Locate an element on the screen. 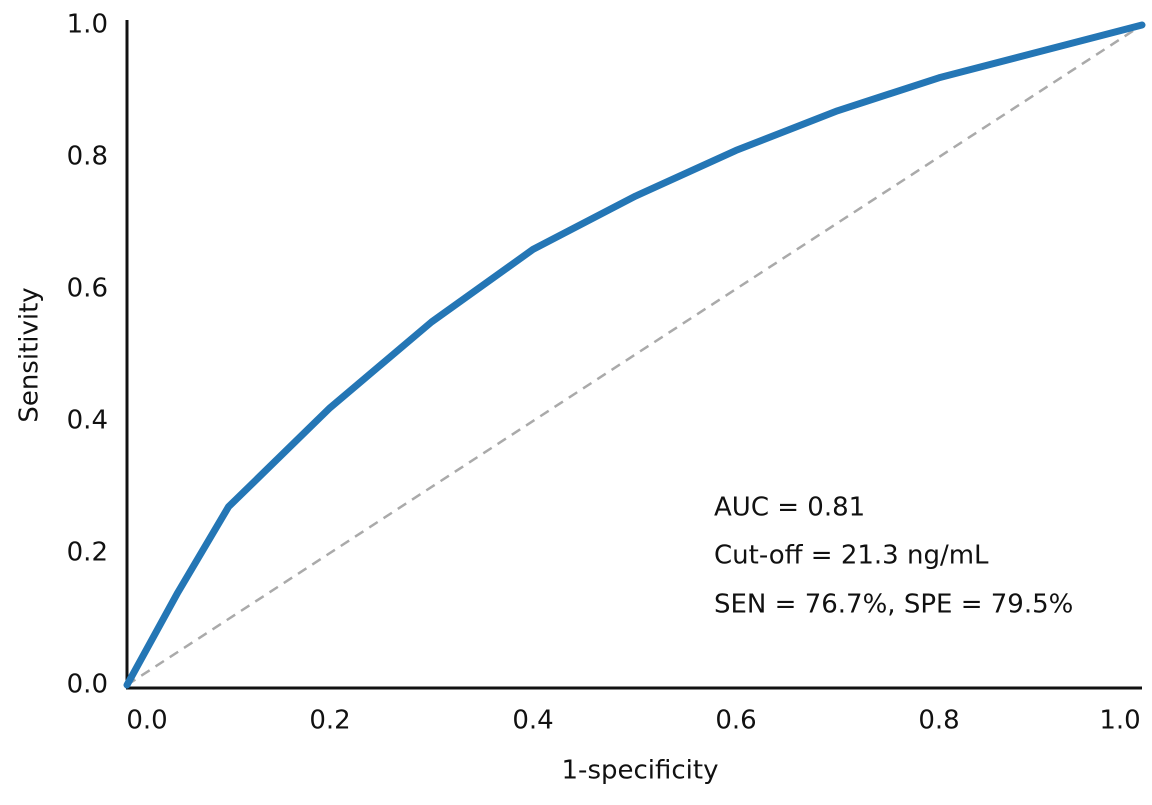 Image resolution: width=1152 pixels, height=805 pixels. y-tick-label: 0.2 is located at coordinates (87, 553).